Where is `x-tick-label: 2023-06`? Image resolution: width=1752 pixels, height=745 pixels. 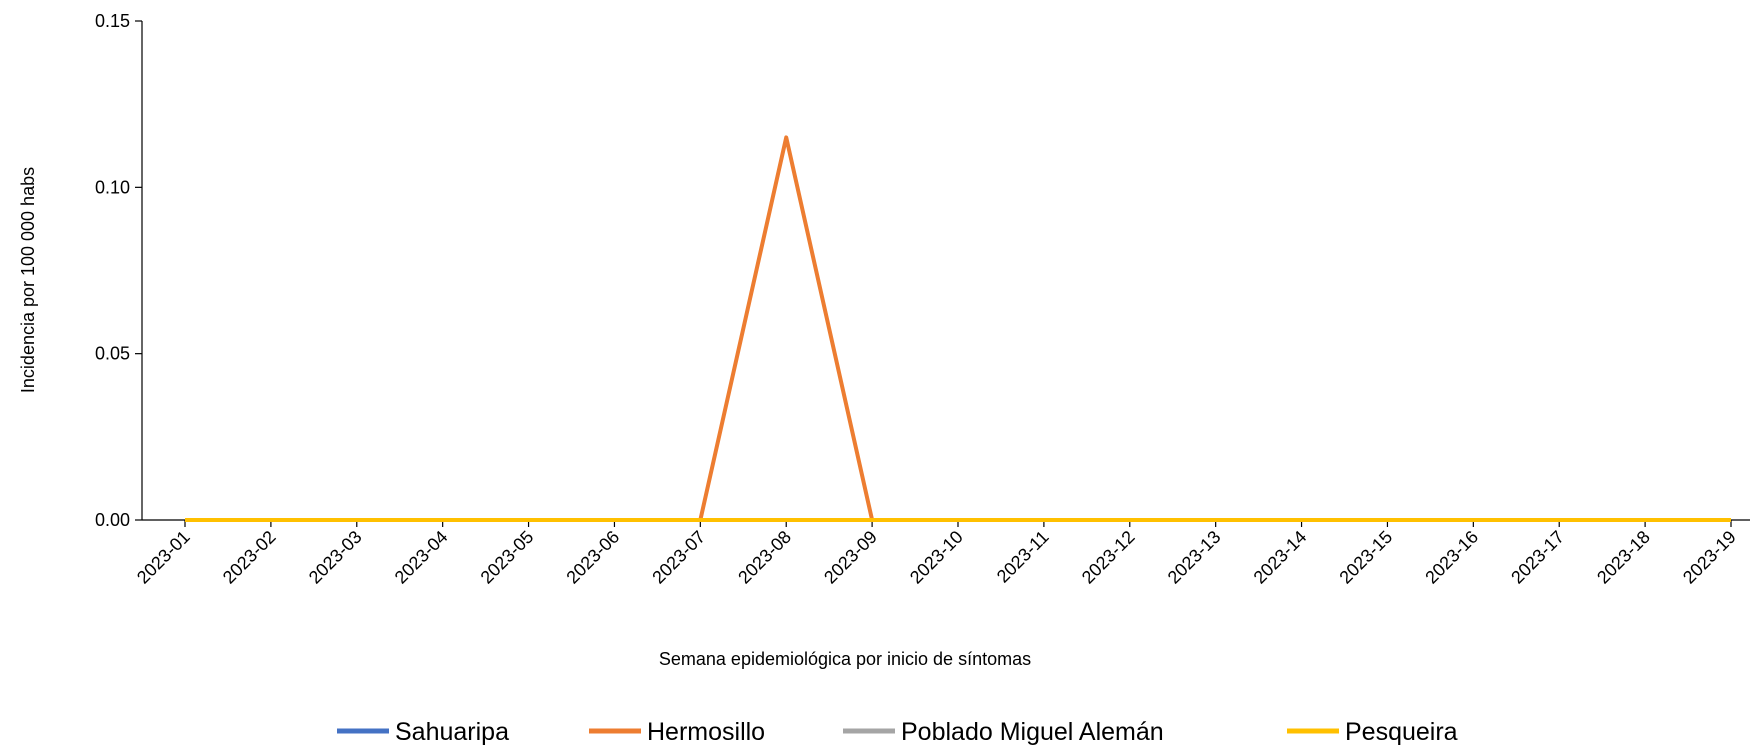
x-tick-label: 2023-06 is located at coordinates (592, 557).